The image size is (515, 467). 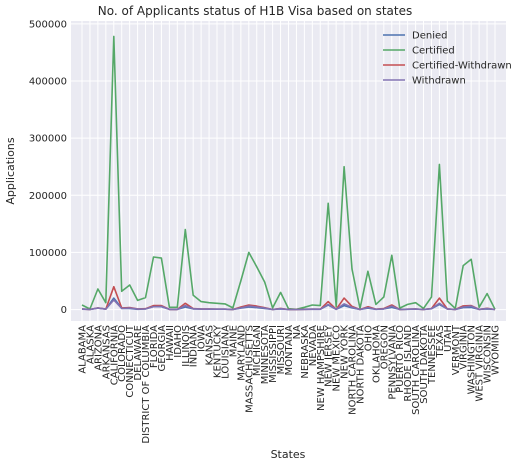 I want to click on x-tick-label: MAINE, so click(x=233, y=341).